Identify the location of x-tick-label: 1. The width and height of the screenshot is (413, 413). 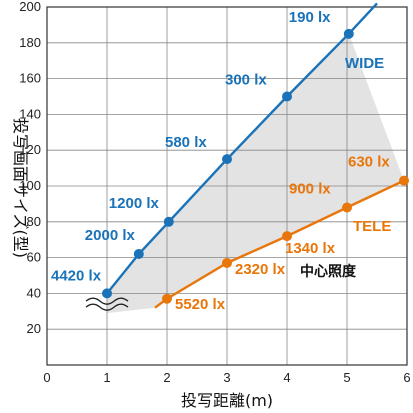
(106, 377).